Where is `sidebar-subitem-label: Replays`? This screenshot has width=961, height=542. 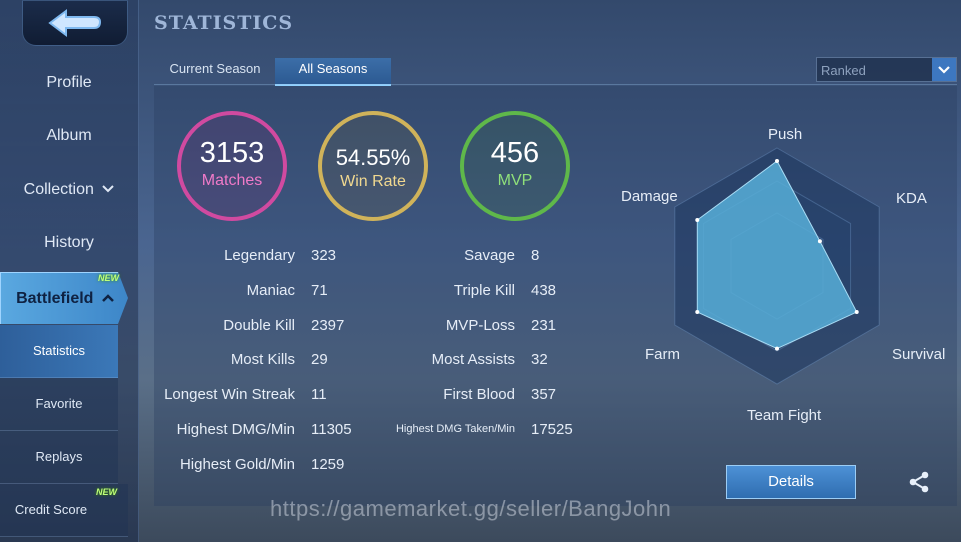 sidebar-subitem-label: Replays is located at coordinates (59, 456).